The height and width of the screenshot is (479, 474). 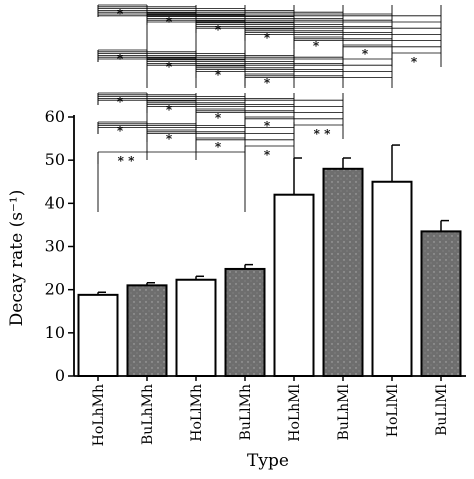 What do you see at coordinates (294, 285) in the screenshot?
I see `bar-HoLhMl` at bounding box center [294, 285].